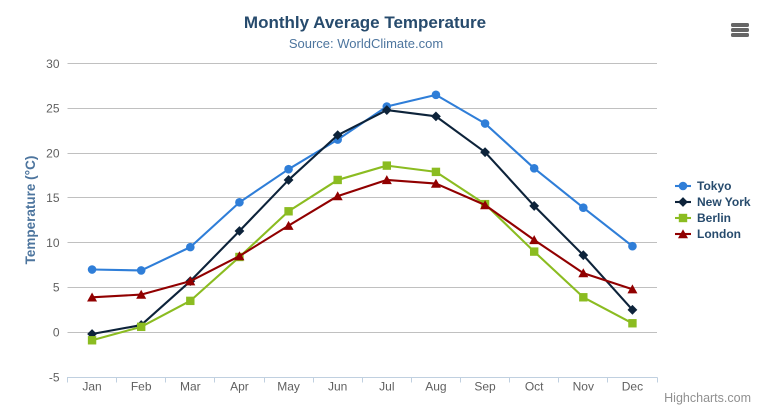 Image resolution: width=769 pixels, height=416 pixels. What do you see at coordinates (337, 196) in the screenshot?
I see `data-point-london-jun` at bounding box center [337, 196].